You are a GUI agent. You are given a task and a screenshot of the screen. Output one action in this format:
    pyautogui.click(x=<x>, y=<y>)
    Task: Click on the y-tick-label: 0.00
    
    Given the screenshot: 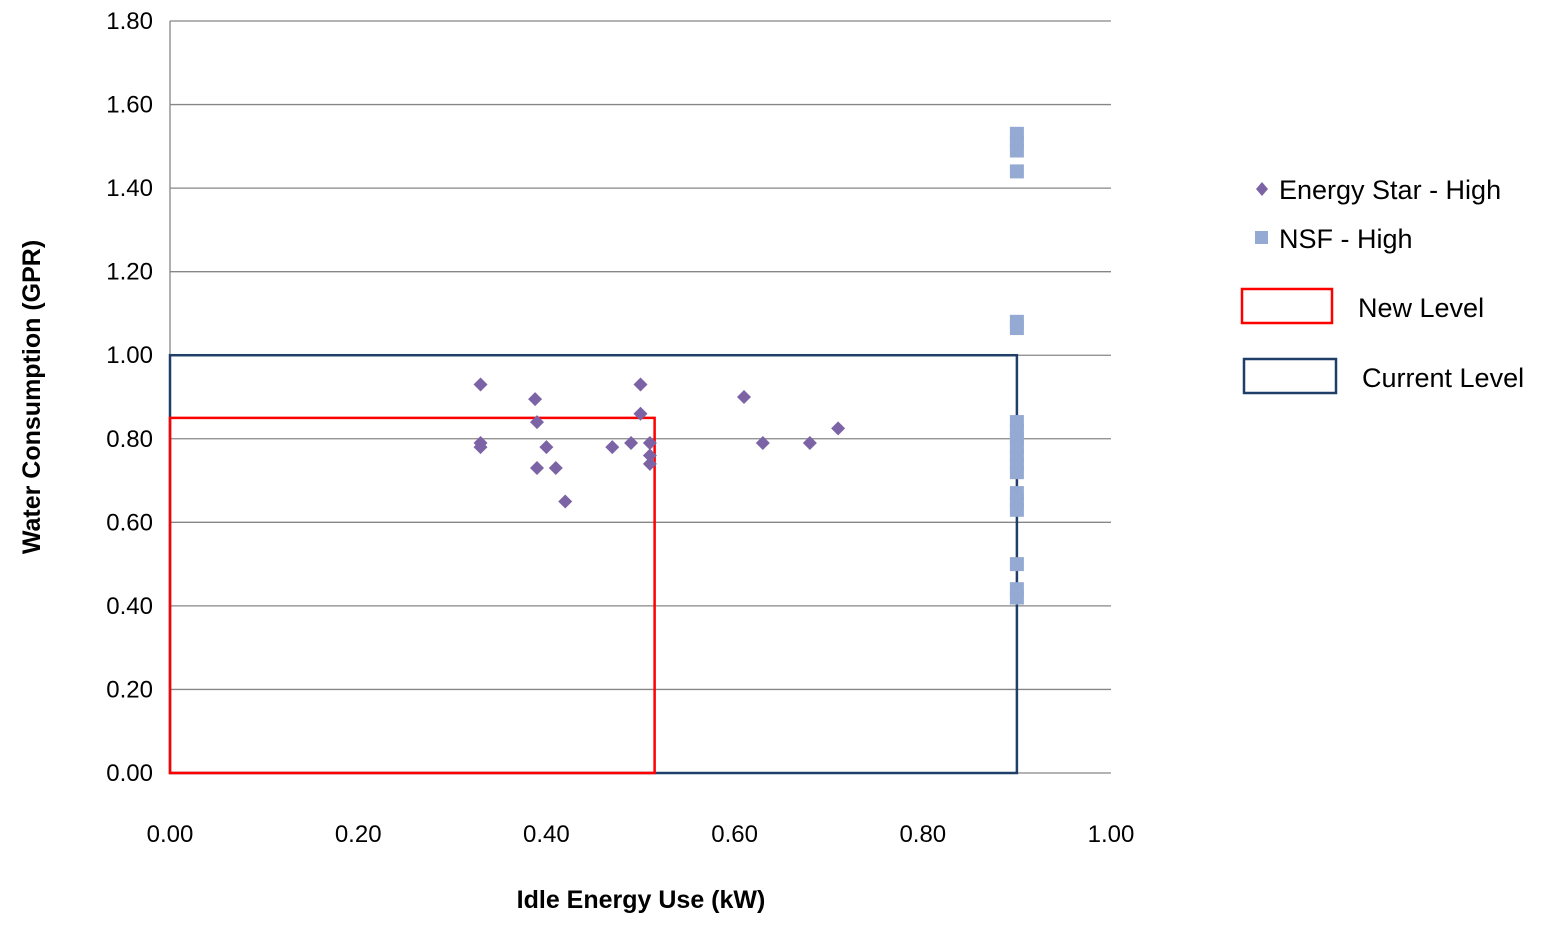 What is the action you would take?
    pyautogui.click(x=129, y=773)
    